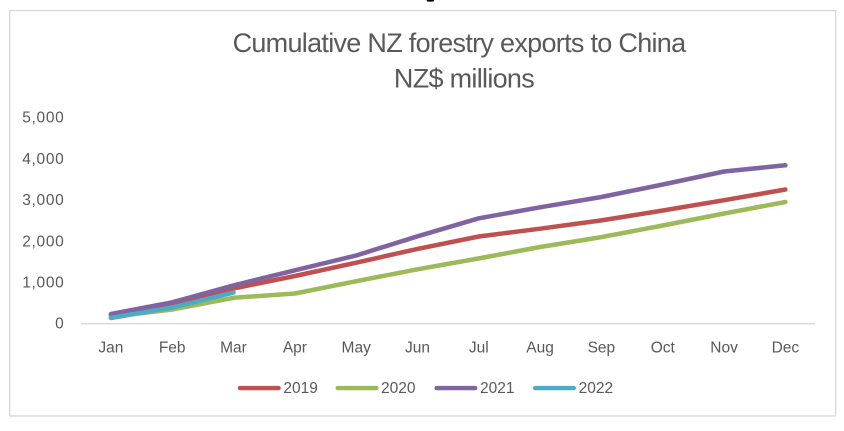 This screenshot has width=844, height=431. I want to click on svg-text: Jun, so click(417, 348).